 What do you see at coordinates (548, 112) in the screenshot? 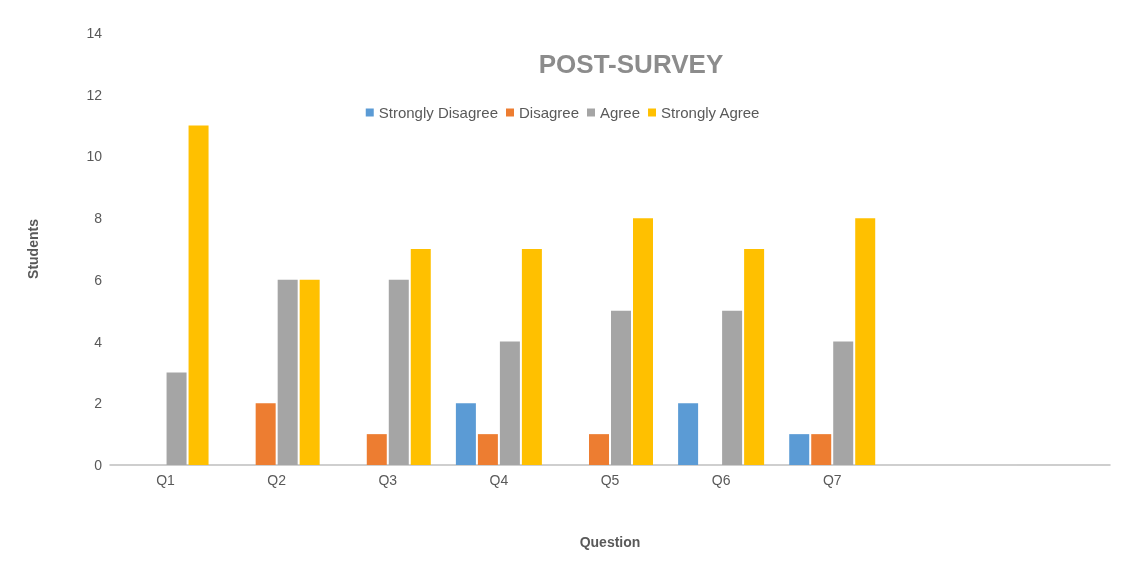
I see `legend-label: Disagree` at bounding box center [548, 112].